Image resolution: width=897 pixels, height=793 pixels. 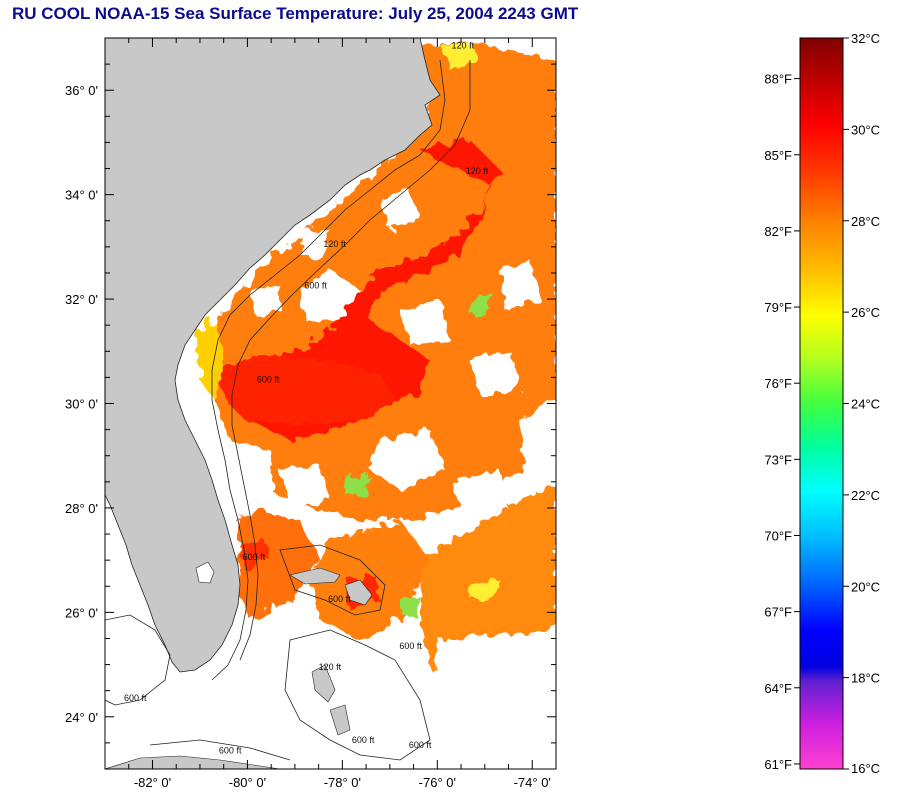 I want to click on fahrenheit-label: 64°F, so click(x=778, y=688).